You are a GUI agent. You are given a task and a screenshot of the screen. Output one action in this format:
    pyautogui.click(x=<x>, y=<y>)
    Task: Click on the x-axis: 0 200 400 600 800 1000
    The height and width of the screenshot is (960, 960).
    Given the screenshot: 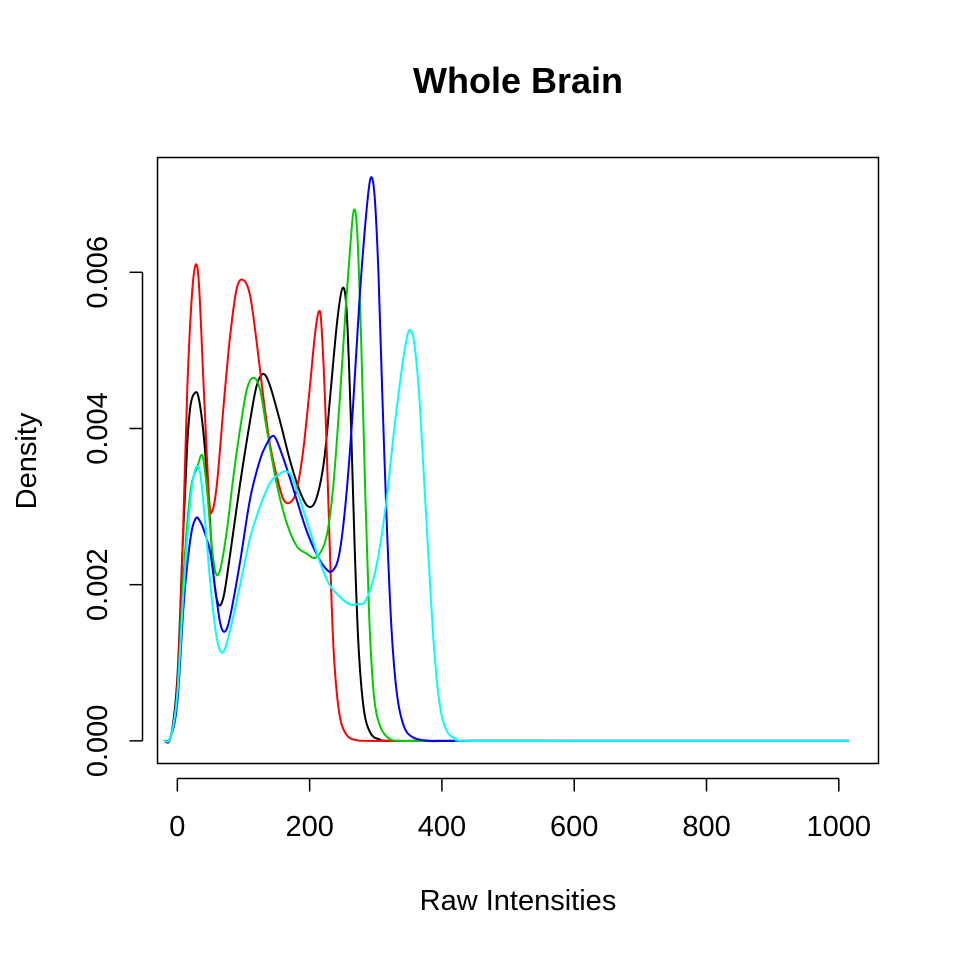 What is the action you would take?
    pyautogui.click(x=520, y=810)
    